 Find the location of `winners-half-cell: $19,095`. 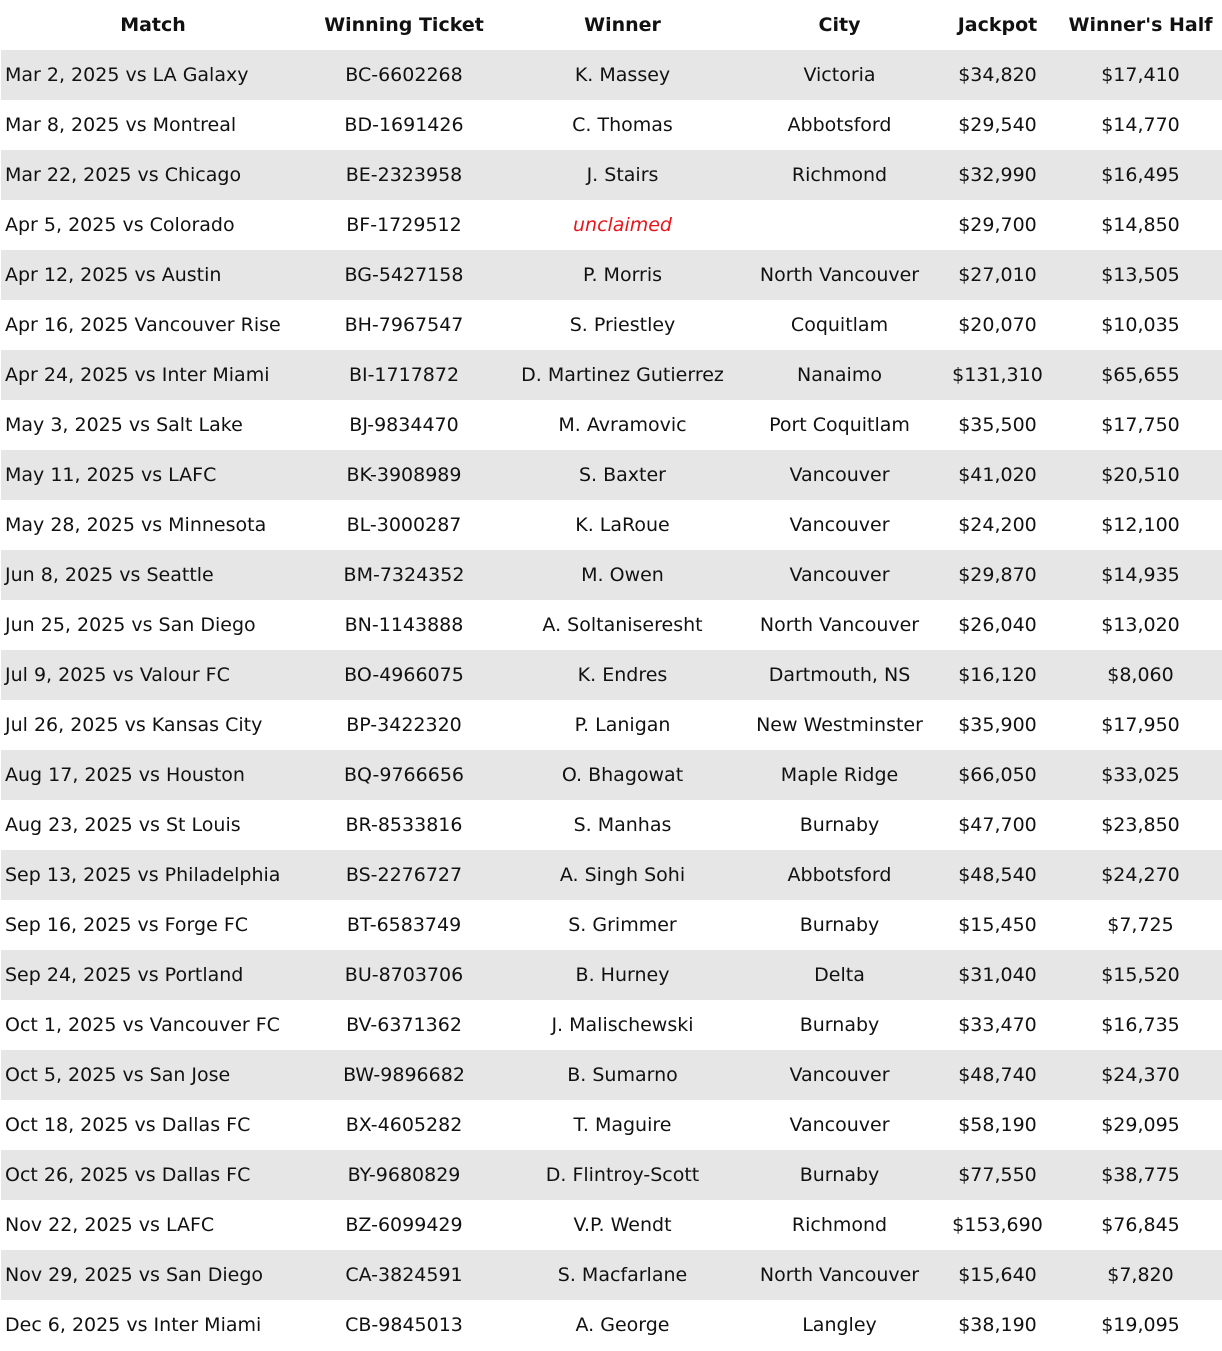

winners-half-cell: $19,095 is located at coordinates (1140, 1325).